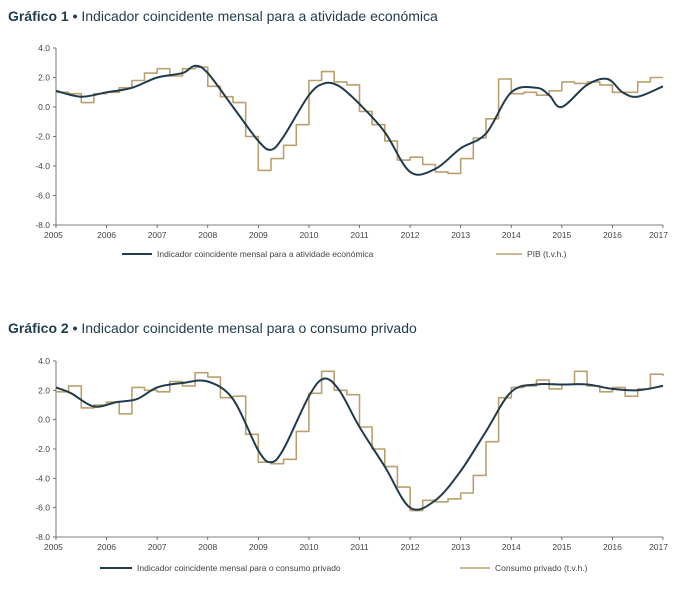  Describe the element at coordinates (43, 328) in the screenshot. I see `chart-2-title-prefix: Gráfico 2 •` at that location.